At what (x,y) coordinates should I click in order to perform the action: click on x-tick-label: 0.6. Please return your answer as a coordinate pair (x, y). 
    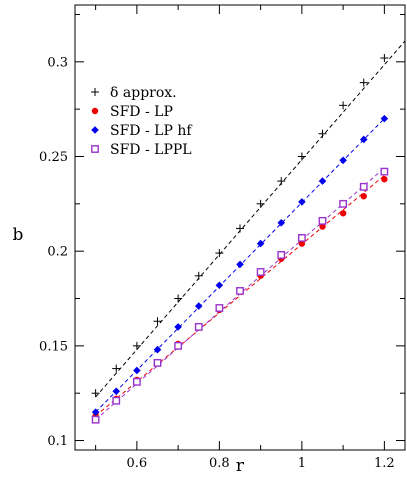
    Looking at the image, I should click on (137, 463).